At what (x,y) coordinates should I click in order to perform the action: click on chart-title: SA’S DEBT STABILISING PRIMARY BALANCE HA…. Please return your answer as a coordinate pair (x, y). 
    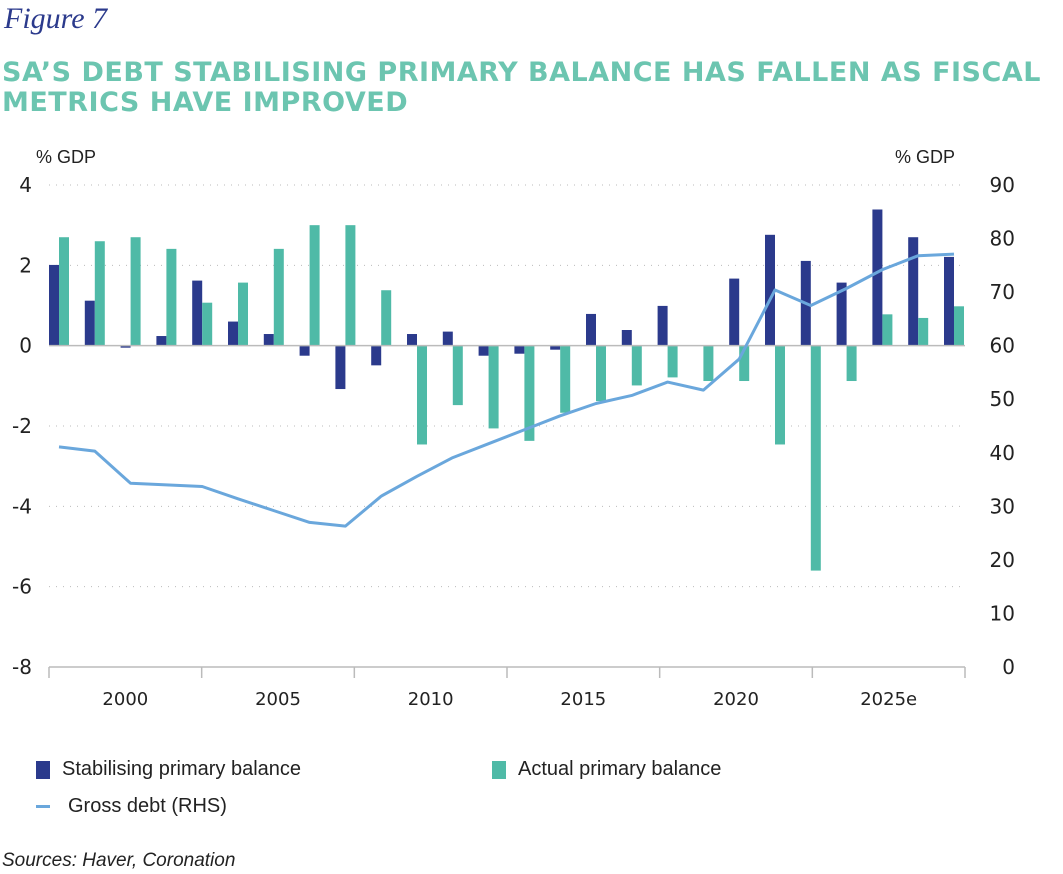
    Looking at the image, I should click on (521, 87).